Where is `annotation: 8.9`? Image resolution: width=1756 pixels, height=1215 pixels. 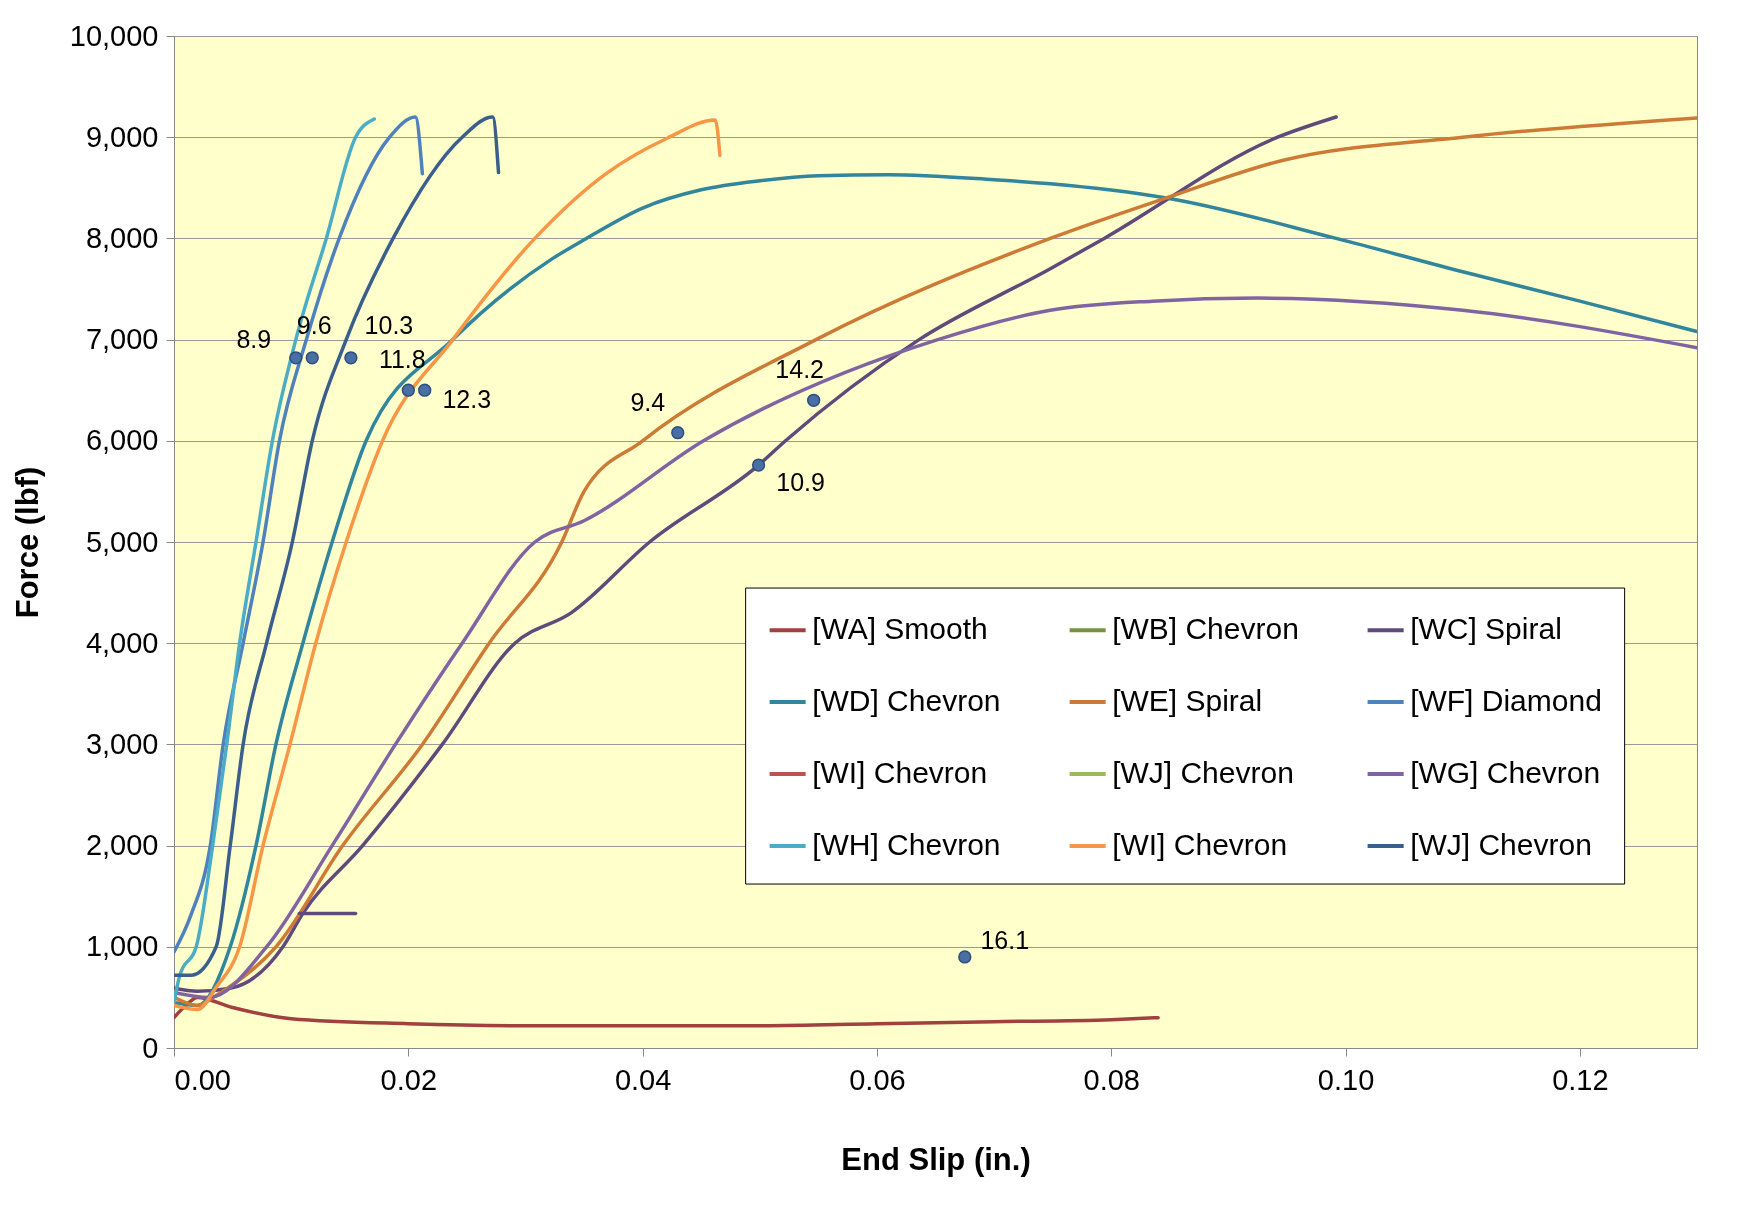
annotation: 8.9 is located at coordinates (254, 338).